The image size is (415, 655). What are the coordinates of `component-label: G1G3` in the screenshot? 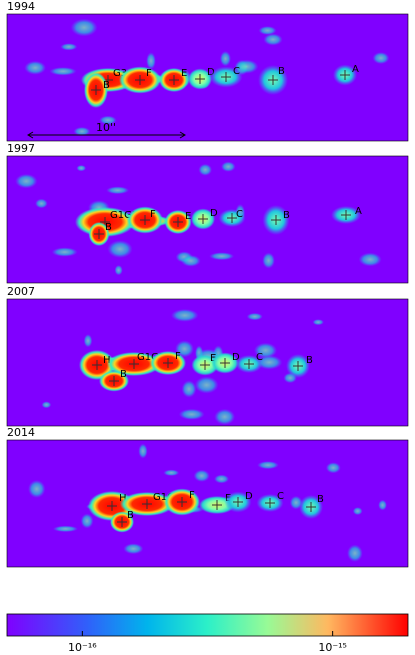 It's located at (124, 215).